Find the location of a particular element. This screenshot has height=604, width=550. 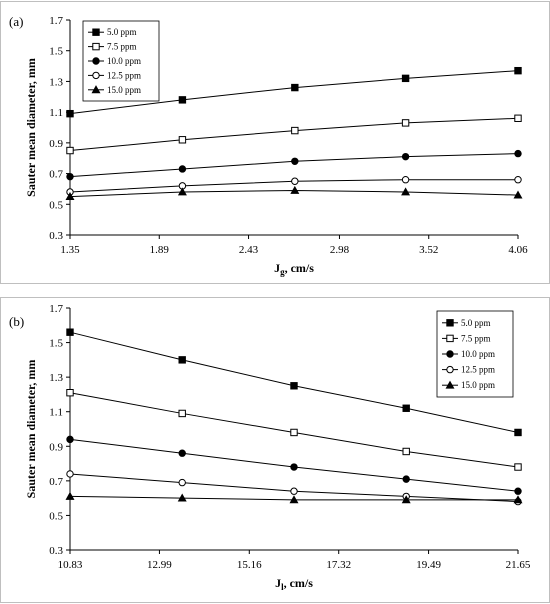

chart-b-legend-label: 5.0 ppm is located at coordinates (476, 323).